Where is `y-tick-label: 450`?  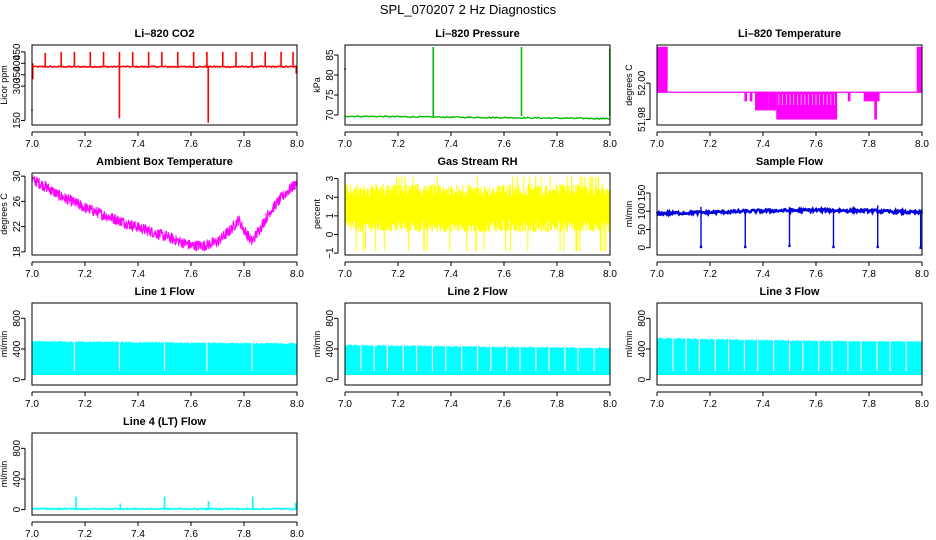
y-tick-label: 450 is located at coordinates (17, 51).